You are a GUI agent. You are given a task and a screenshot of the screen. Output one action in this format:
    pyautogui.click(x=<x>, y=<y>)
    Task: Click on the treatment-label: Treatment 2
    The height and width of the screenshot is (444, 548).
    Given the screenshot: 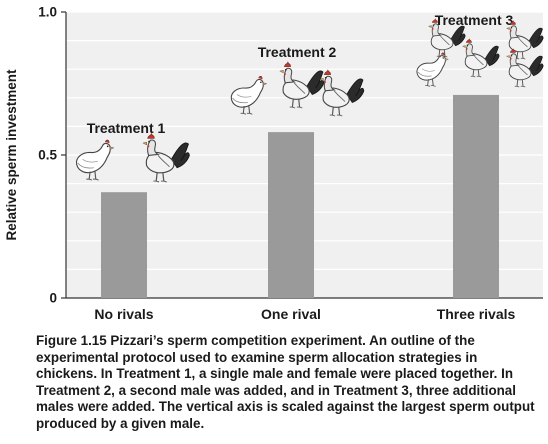 What is the action you would take?
    pyautogui.click(x=297, y=52)
    